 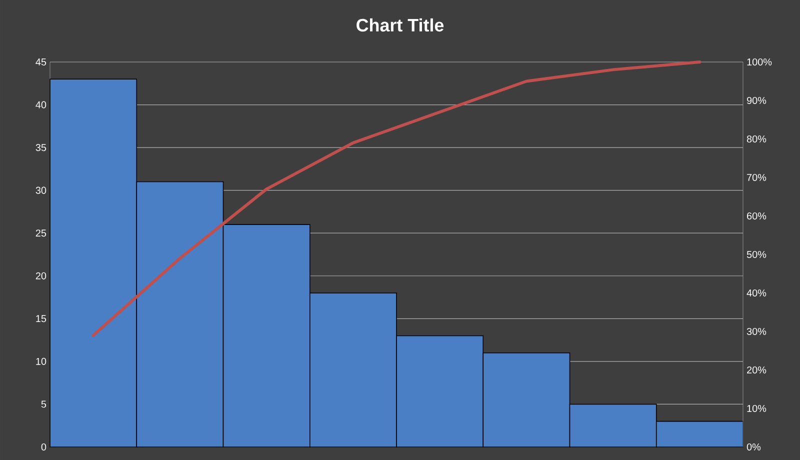 What do you see at coordinates (756, 178) in the screenshot?
I see `y2-tick-label: 70%` at bounding box center [756, 178].